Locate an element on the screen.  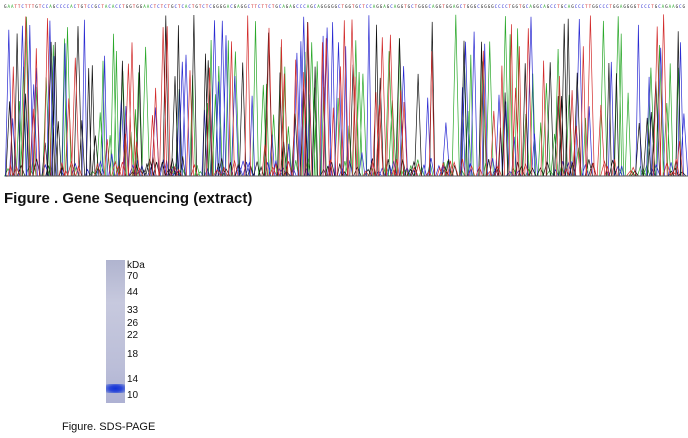
marker-33: 33 is located at coordinates (133, 310).